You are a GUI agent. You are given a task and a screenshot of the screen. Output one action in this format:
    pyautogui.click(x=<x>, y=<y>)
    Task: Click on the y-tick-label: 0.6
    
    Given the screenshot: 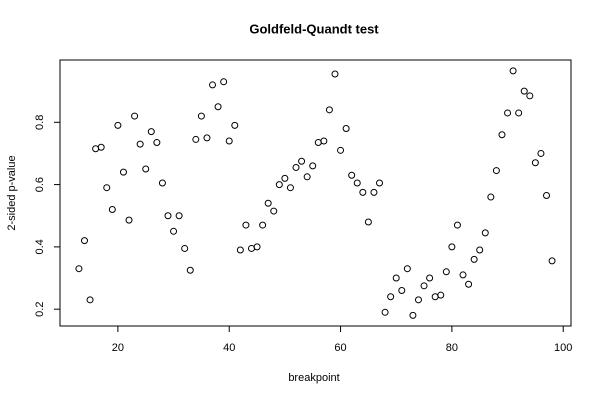 What is the action you would take?
    pyautogui.click(x=40, y=184)
    